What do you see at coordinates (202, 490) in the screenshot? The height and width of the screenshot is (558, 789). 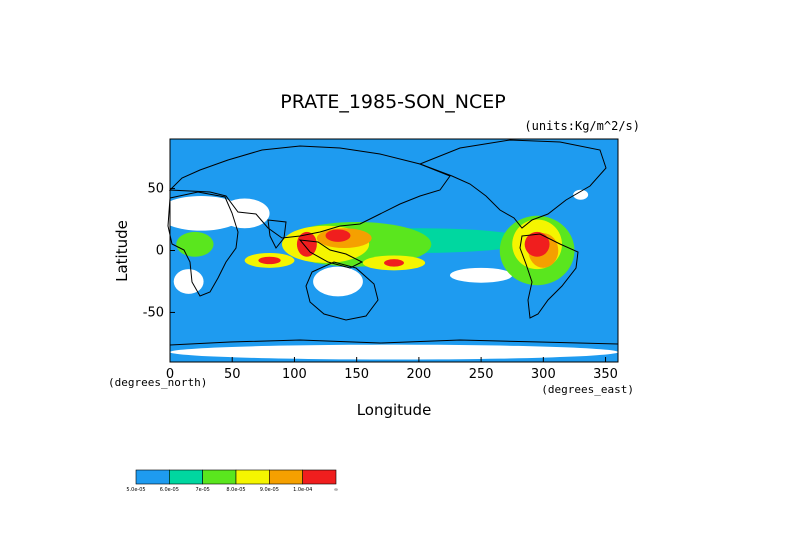 I see `colorbar-level-label: 7e-05` at bounding box center [202, 490].